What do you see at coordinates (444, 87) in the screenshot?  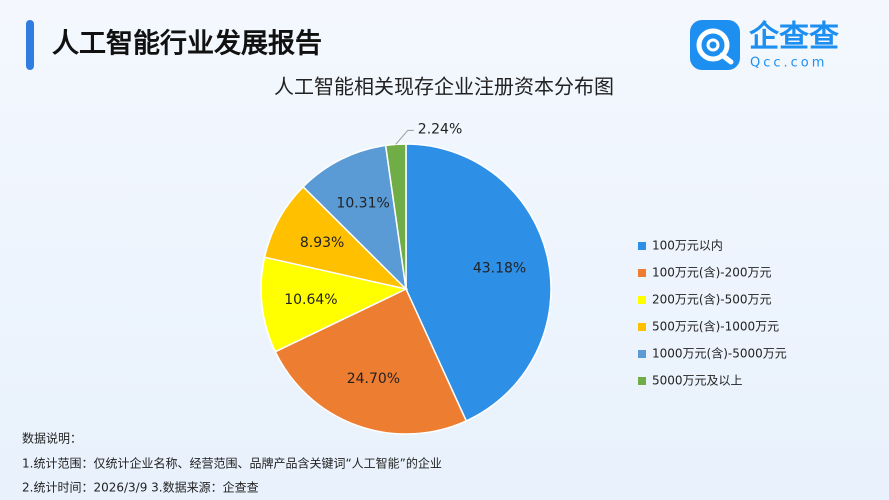 I see `chart-title: 人工智能相关现存企业注册资本分布图` at bounding box center [444, 87].